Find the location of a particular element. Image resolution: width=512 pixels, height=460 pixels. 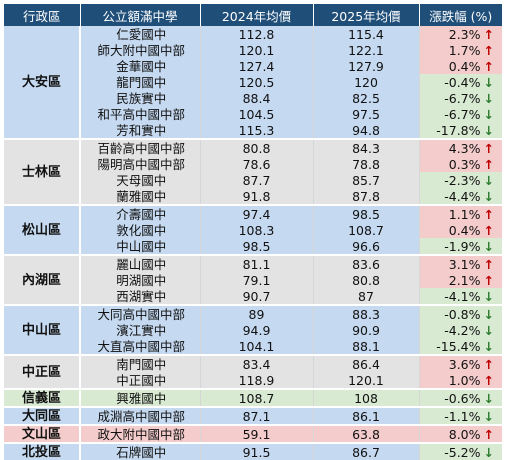

school-cell: 龍門國中 is located at coordinates (140, 82).